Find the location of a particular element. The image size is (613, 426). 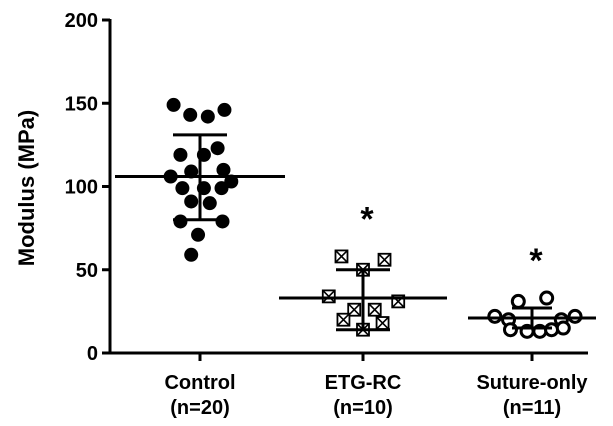

group-control is located at coordinates (200, 179).